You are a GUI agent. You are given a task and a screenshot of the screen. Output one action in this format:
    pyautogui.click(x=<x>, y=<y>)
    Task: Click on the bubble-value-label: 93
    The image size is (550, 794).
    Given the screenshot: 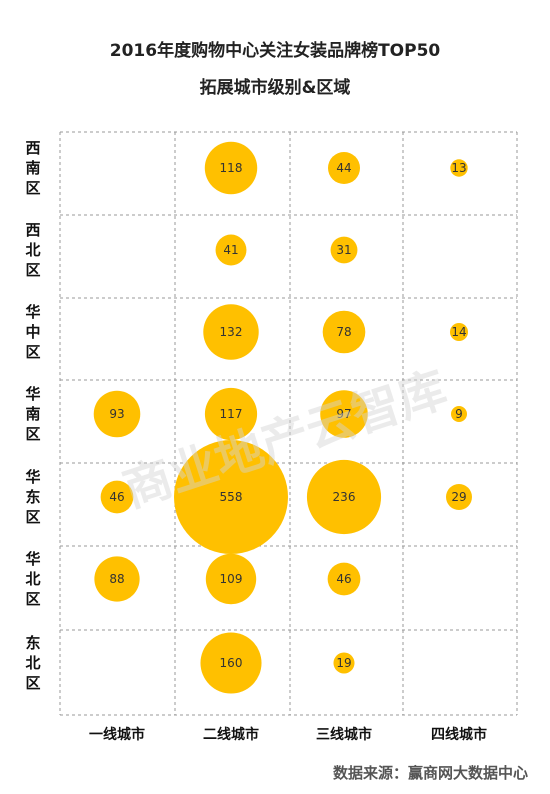 What is the action you would take?
    pyautogui.click(x=116, y=414)
    